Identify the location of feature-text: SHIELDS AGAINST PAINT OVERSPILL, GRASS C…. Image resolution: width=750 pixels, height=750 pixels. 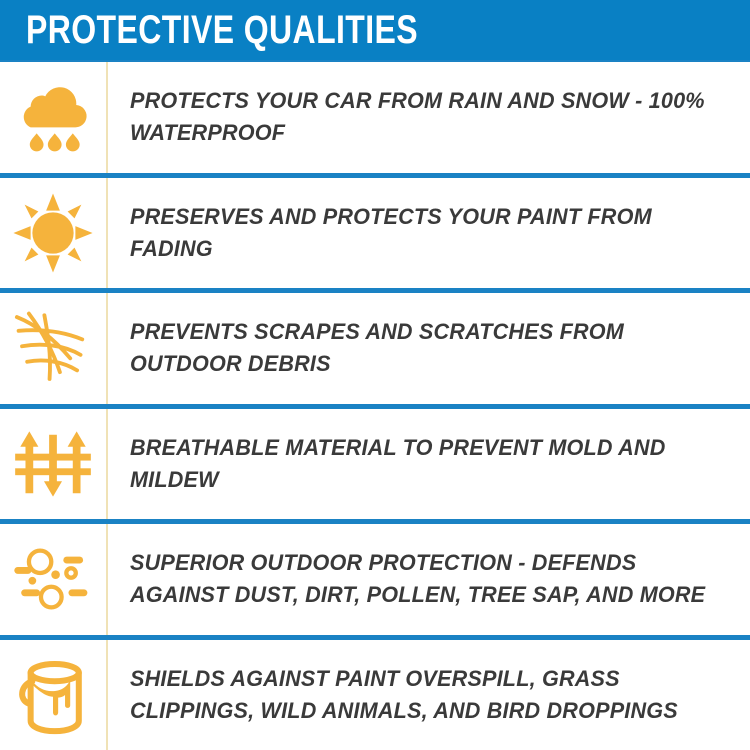
(404, 694).